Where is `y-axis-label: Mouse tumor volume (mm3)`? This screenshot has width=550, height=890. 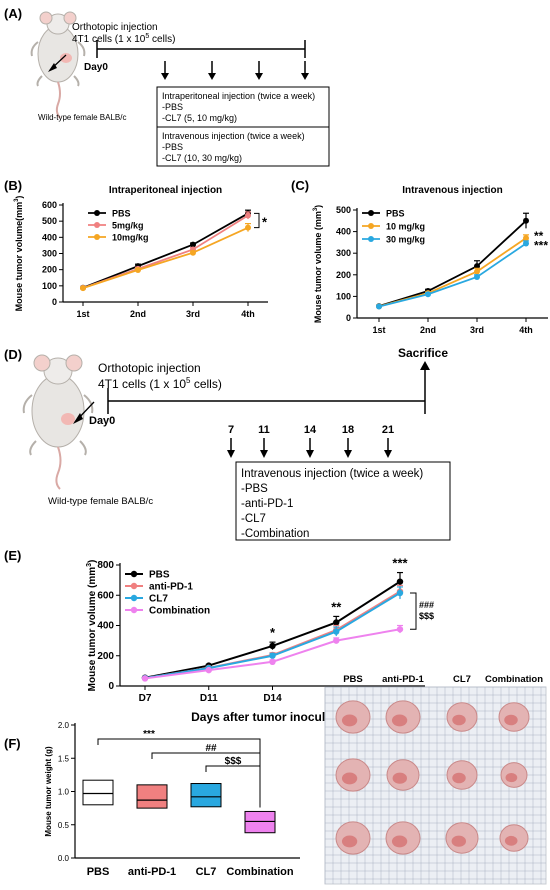
y-axis-label: Mouse tumor volume (mm3) is located at coordinates (92, 626).